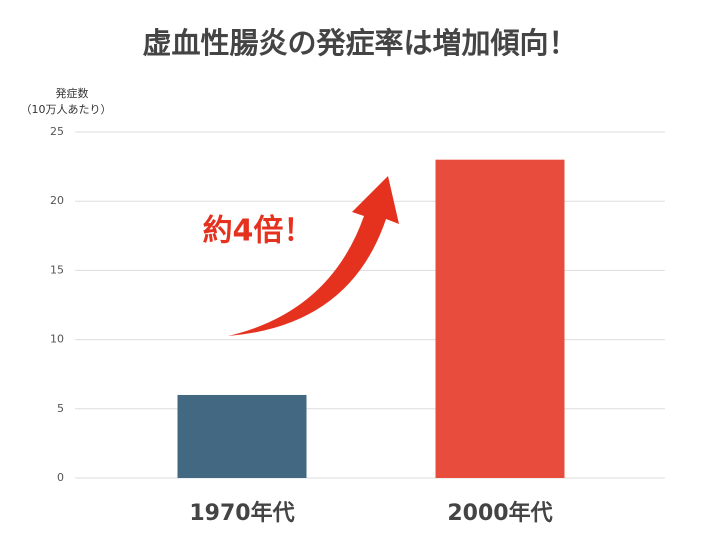 This screenshot has height=540, width=720. Describe the element at coordinates (72, 93) in the screenshot. I see `y-axis-label: 発症数` at that location.